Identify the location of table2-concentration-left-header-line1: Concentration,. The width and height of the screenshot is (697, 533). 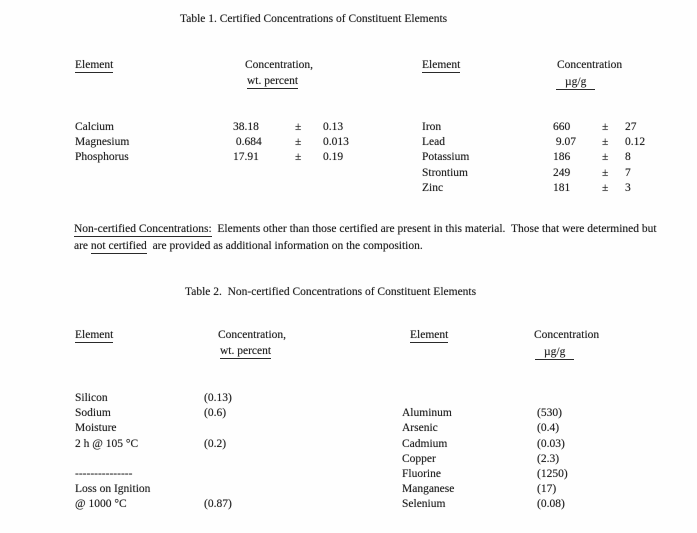
(252, 335).